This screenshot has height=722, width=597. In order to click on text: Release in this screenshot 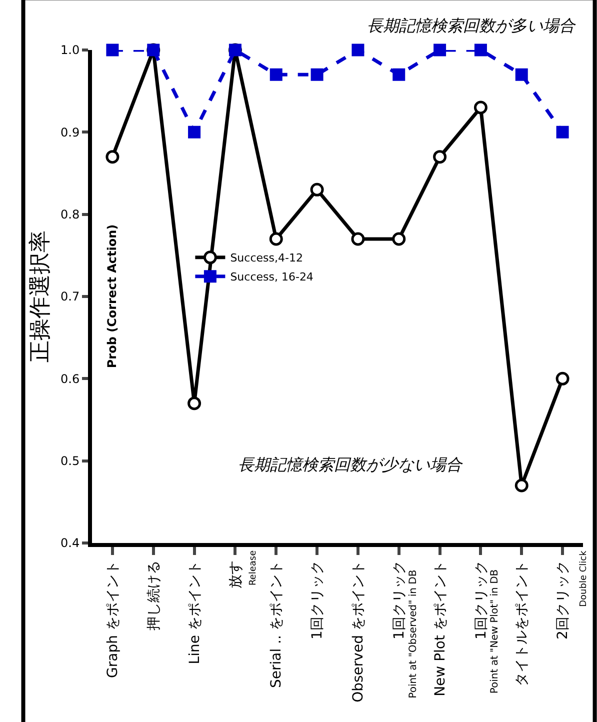, I will do `click(253, 568)`.